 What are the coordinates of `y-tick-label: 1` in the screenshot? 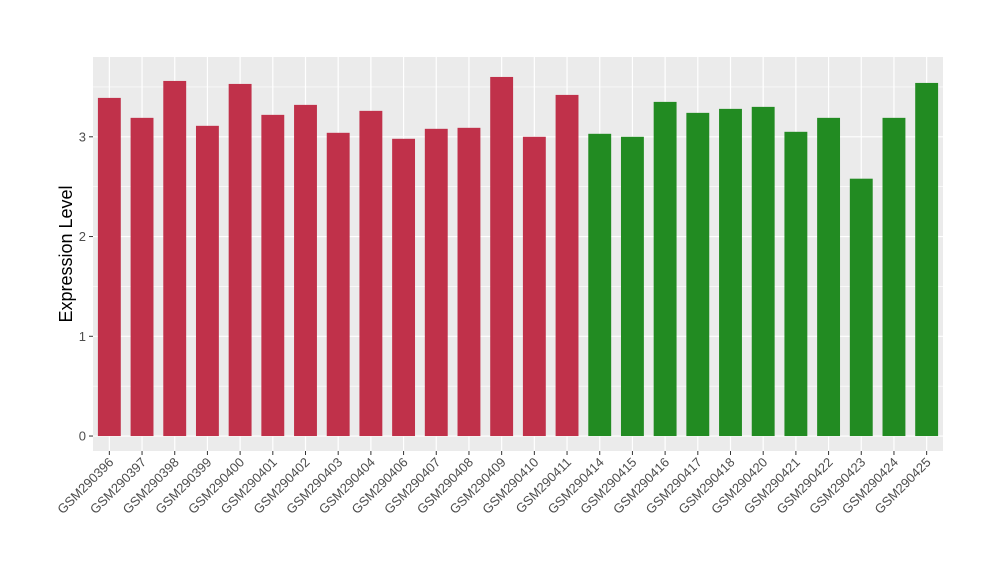 It's located at (82, 336).